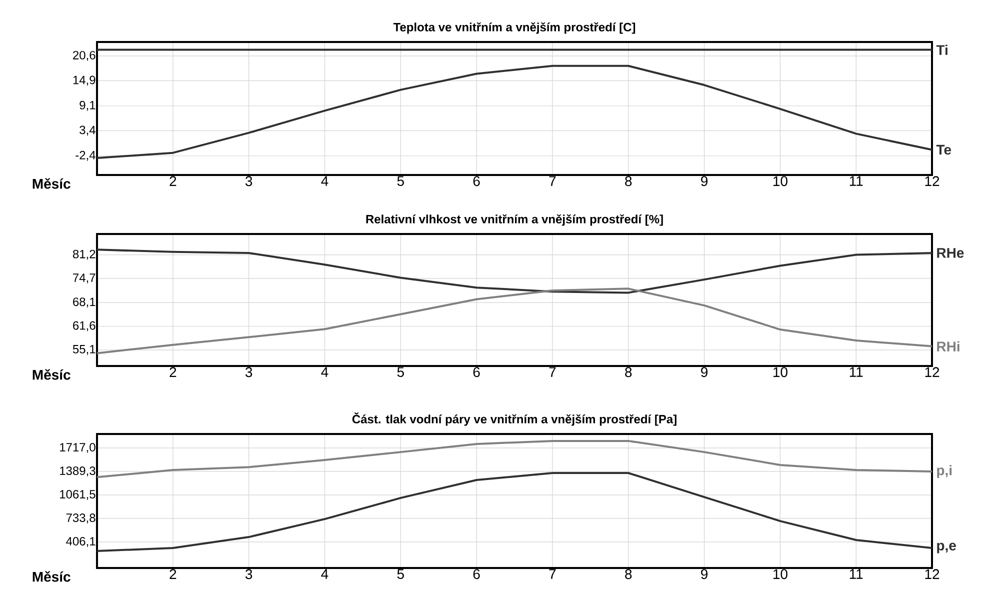 The width and height of the screenshot is (998, 599). What do you see at coordinates (88, 105) in the screenshot?
I see `y-tick-label: 9,1` at bounding box center [88, 105].